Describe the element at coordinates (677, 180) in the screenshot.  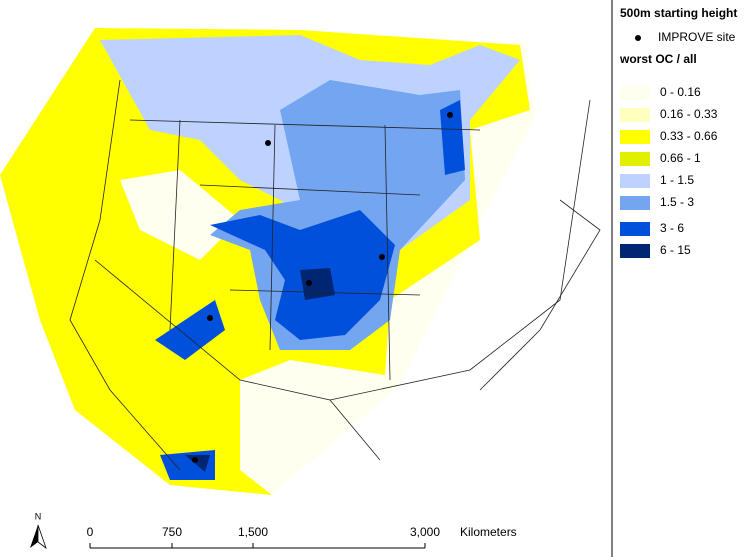
I see `legend-label: 1 - 1.5` at that location.